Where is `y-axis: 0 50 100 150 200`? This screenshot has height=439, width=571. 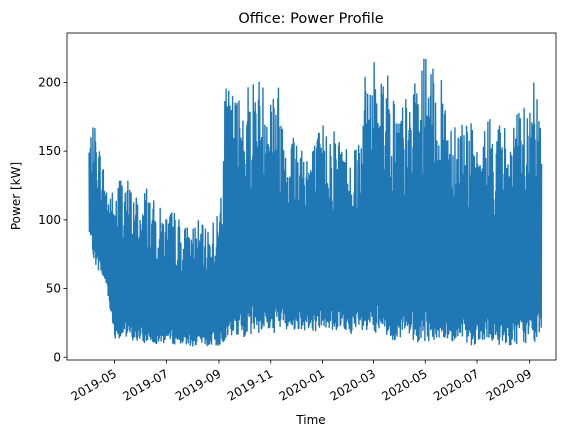
y-axis: 0 50 100 150 200 is located at coordinates (52, 219).